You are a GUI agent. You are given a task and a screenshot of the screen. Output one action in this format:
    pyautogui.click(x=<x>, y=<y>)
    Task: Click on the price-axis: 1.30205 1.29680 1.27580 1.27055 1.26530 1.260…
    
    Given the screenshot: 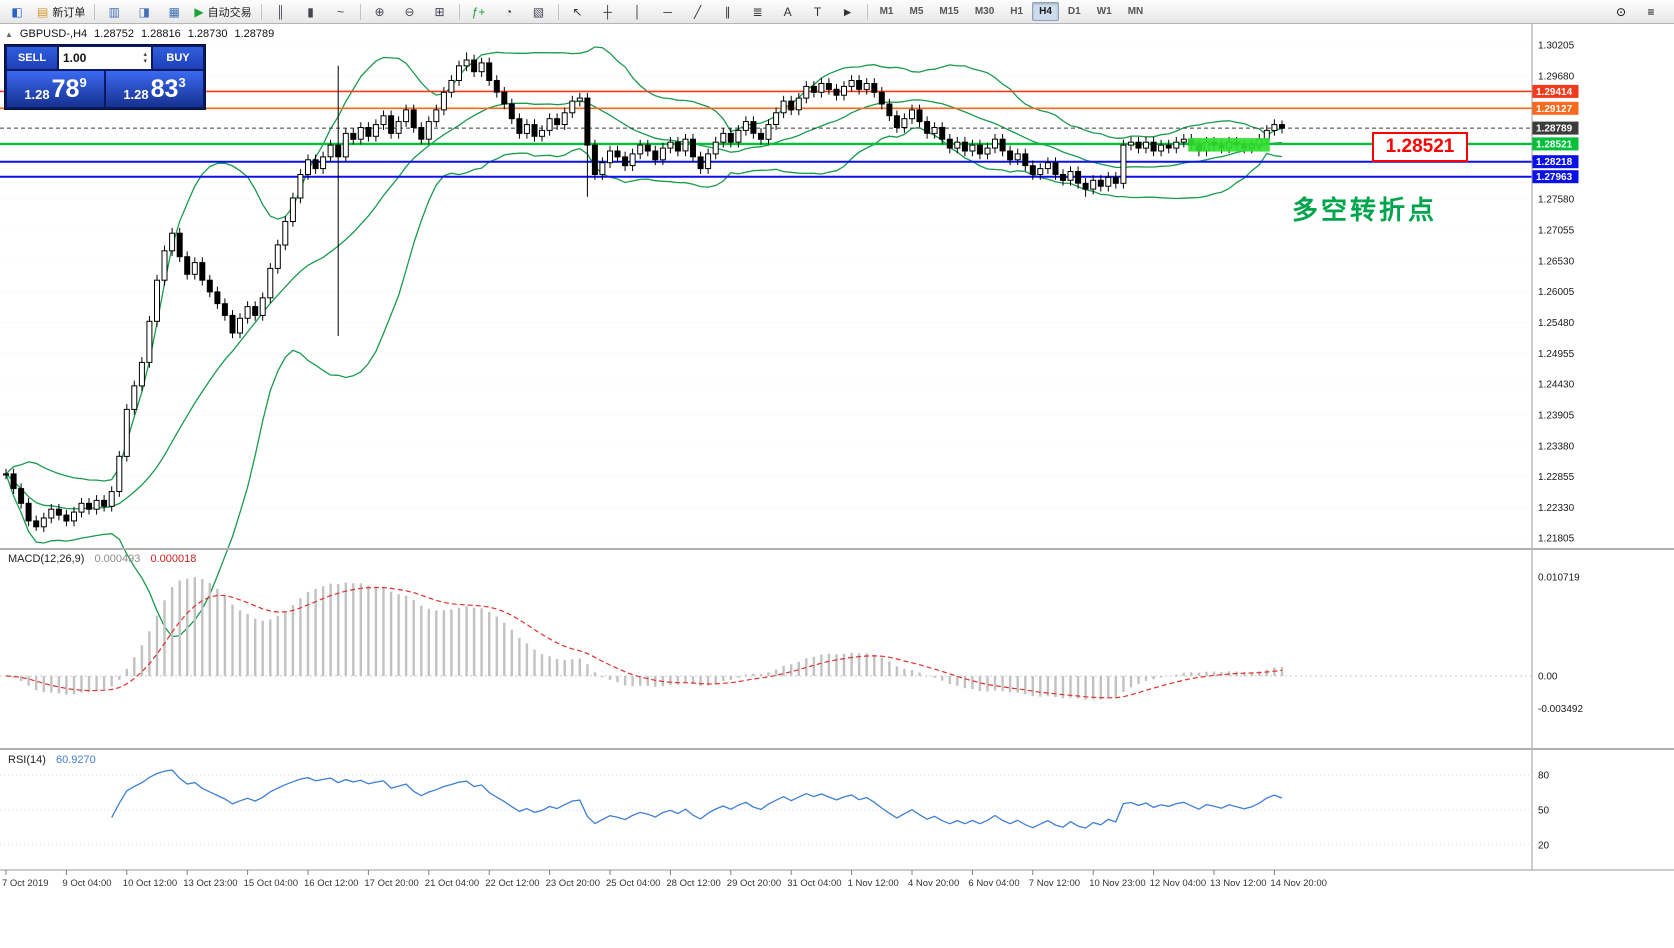 What is the action you would take?
    pyautogui.click(x=1555, y=447)
    